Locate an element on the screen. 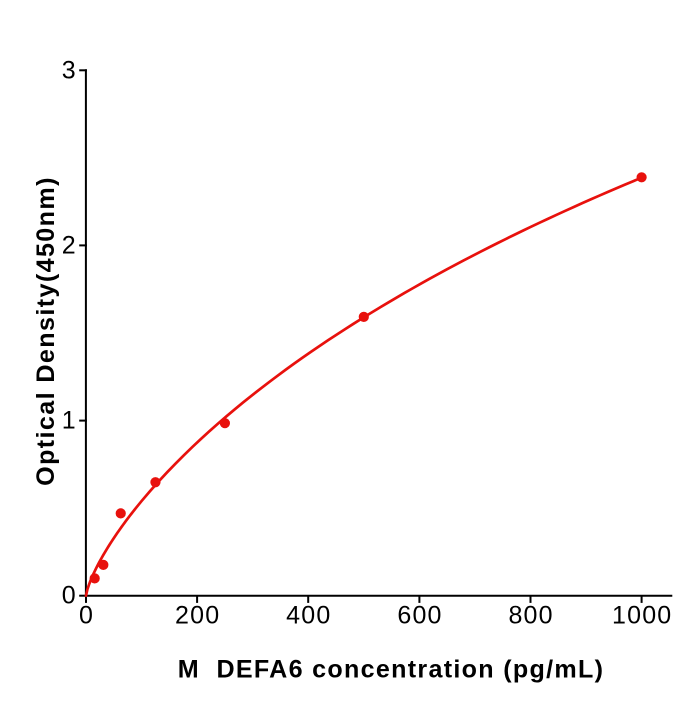  svg-text: M DEFA6 concentration (pg/mL) is located at coordinates (391, 670).